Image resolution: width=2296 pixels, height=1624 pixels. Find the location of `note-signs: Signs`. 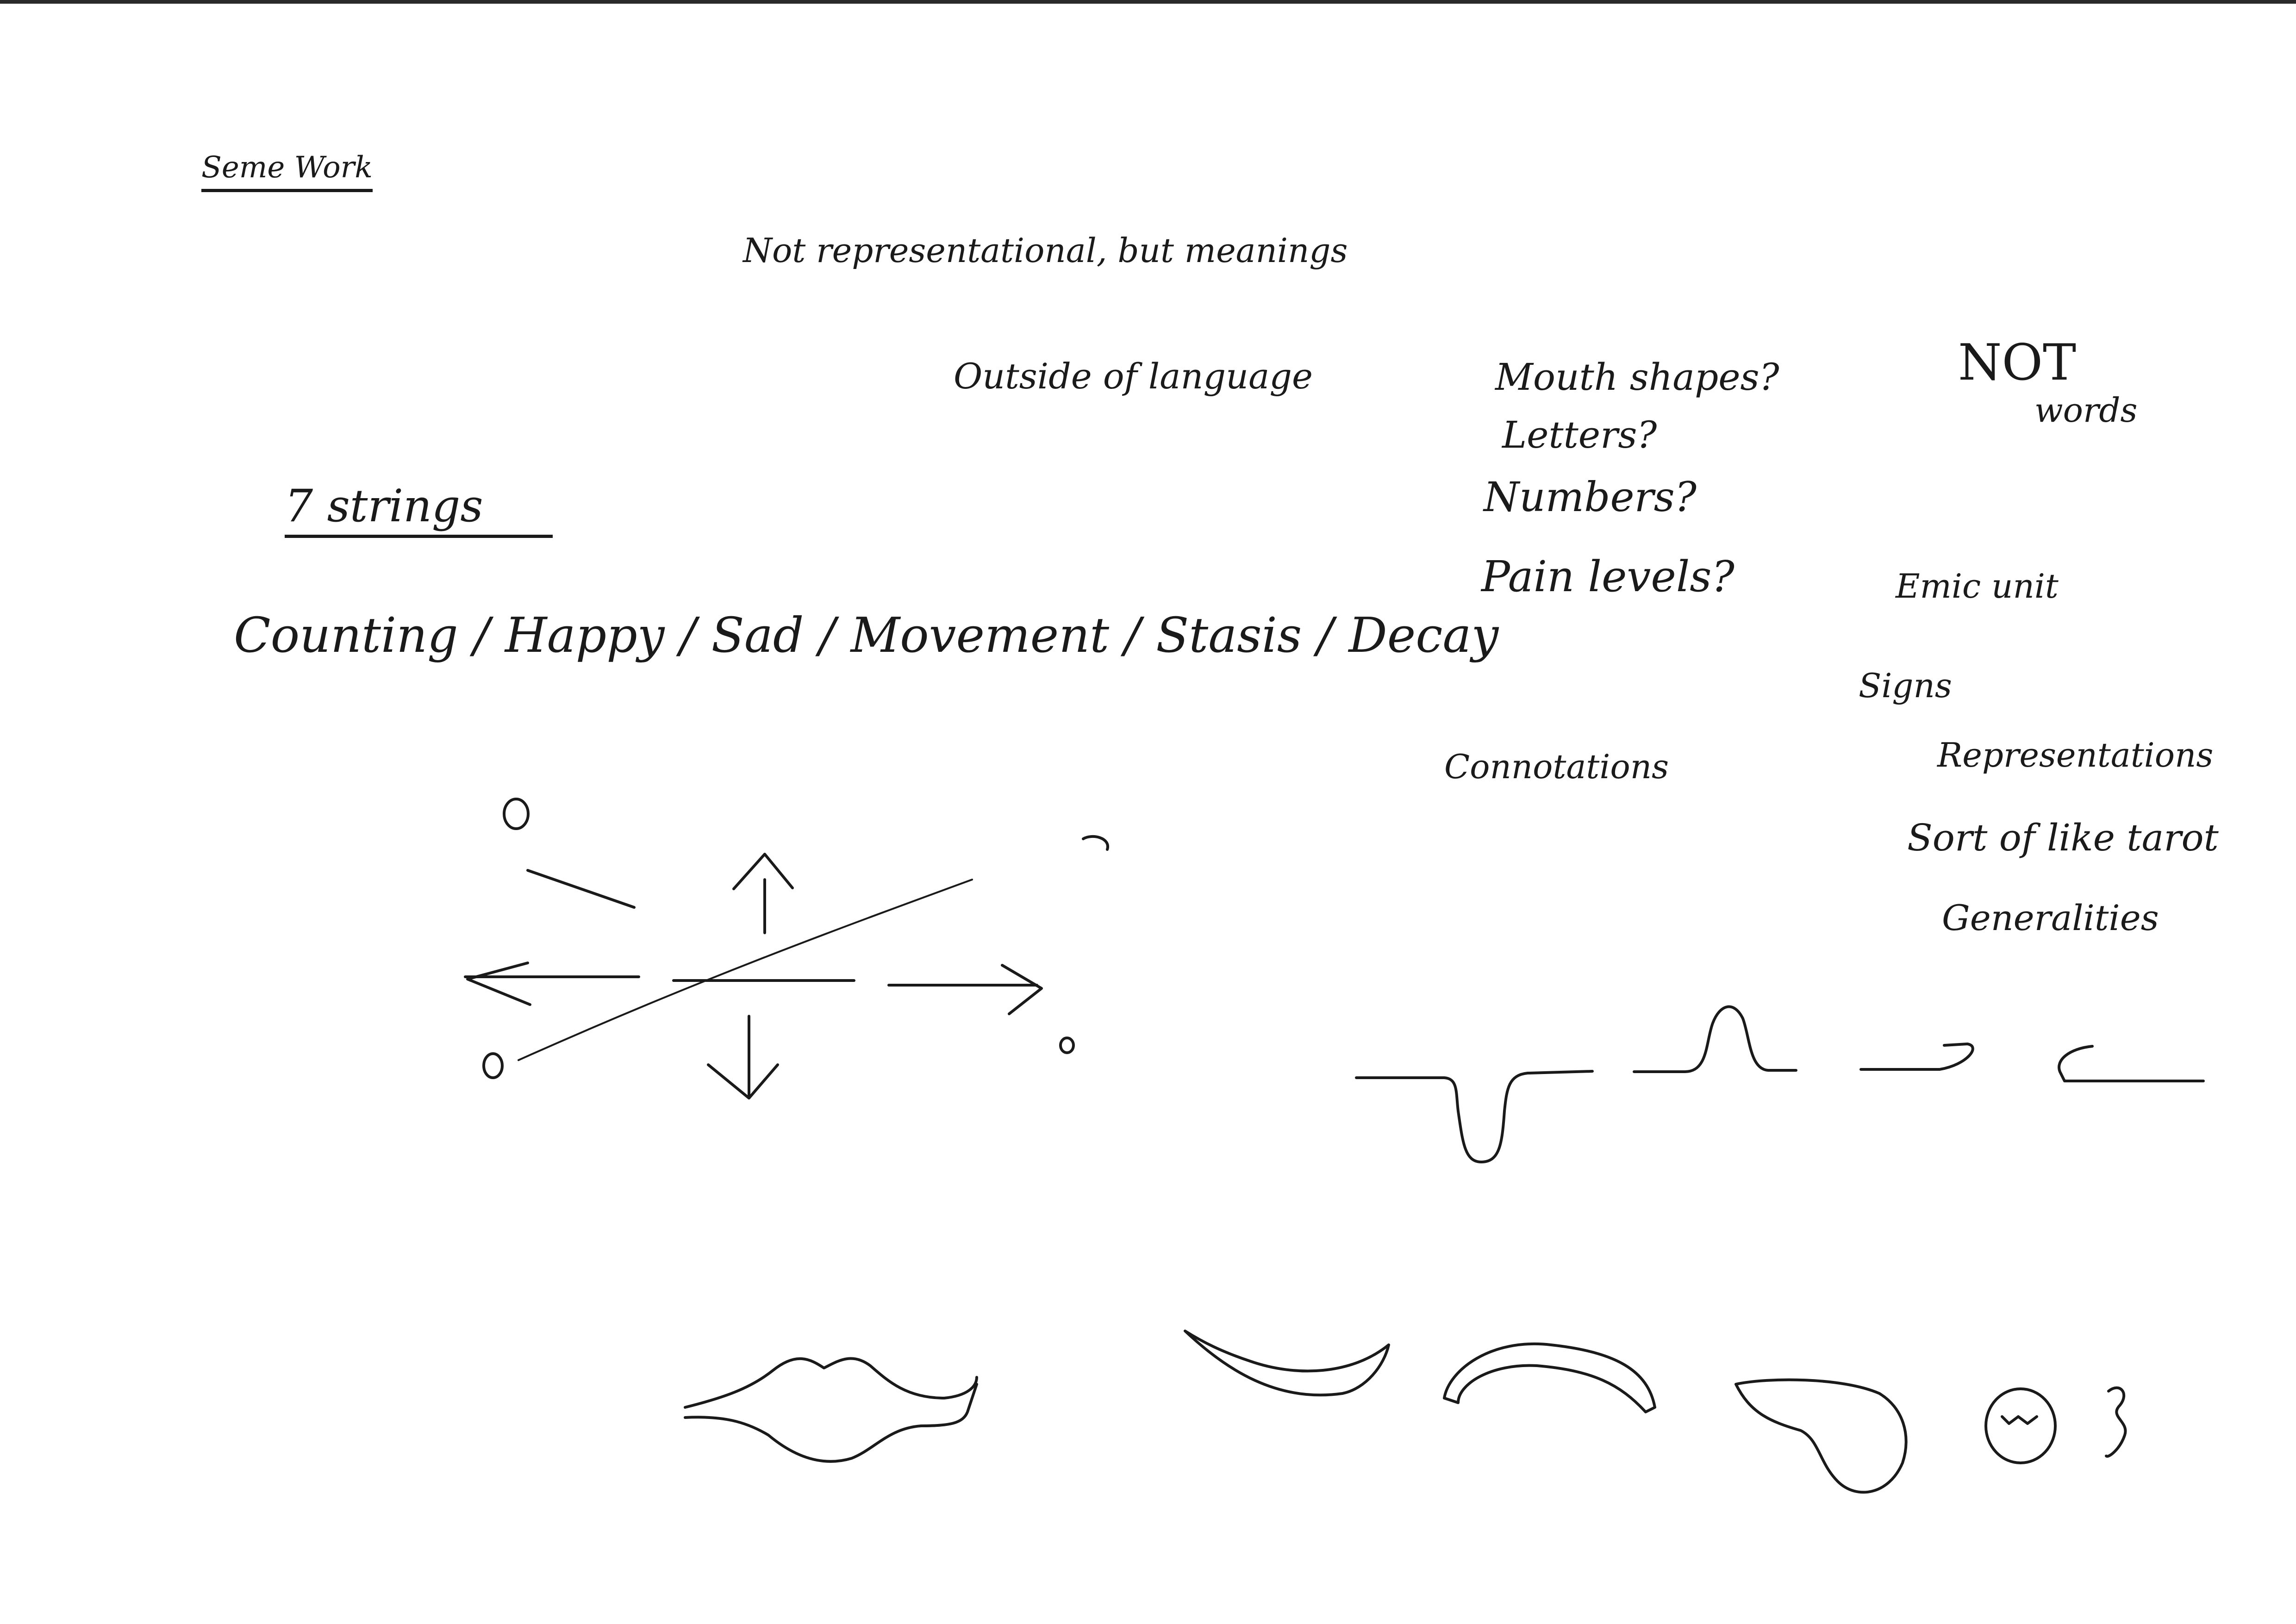

note-signs: Signs is located at coordinates (1906, 685).